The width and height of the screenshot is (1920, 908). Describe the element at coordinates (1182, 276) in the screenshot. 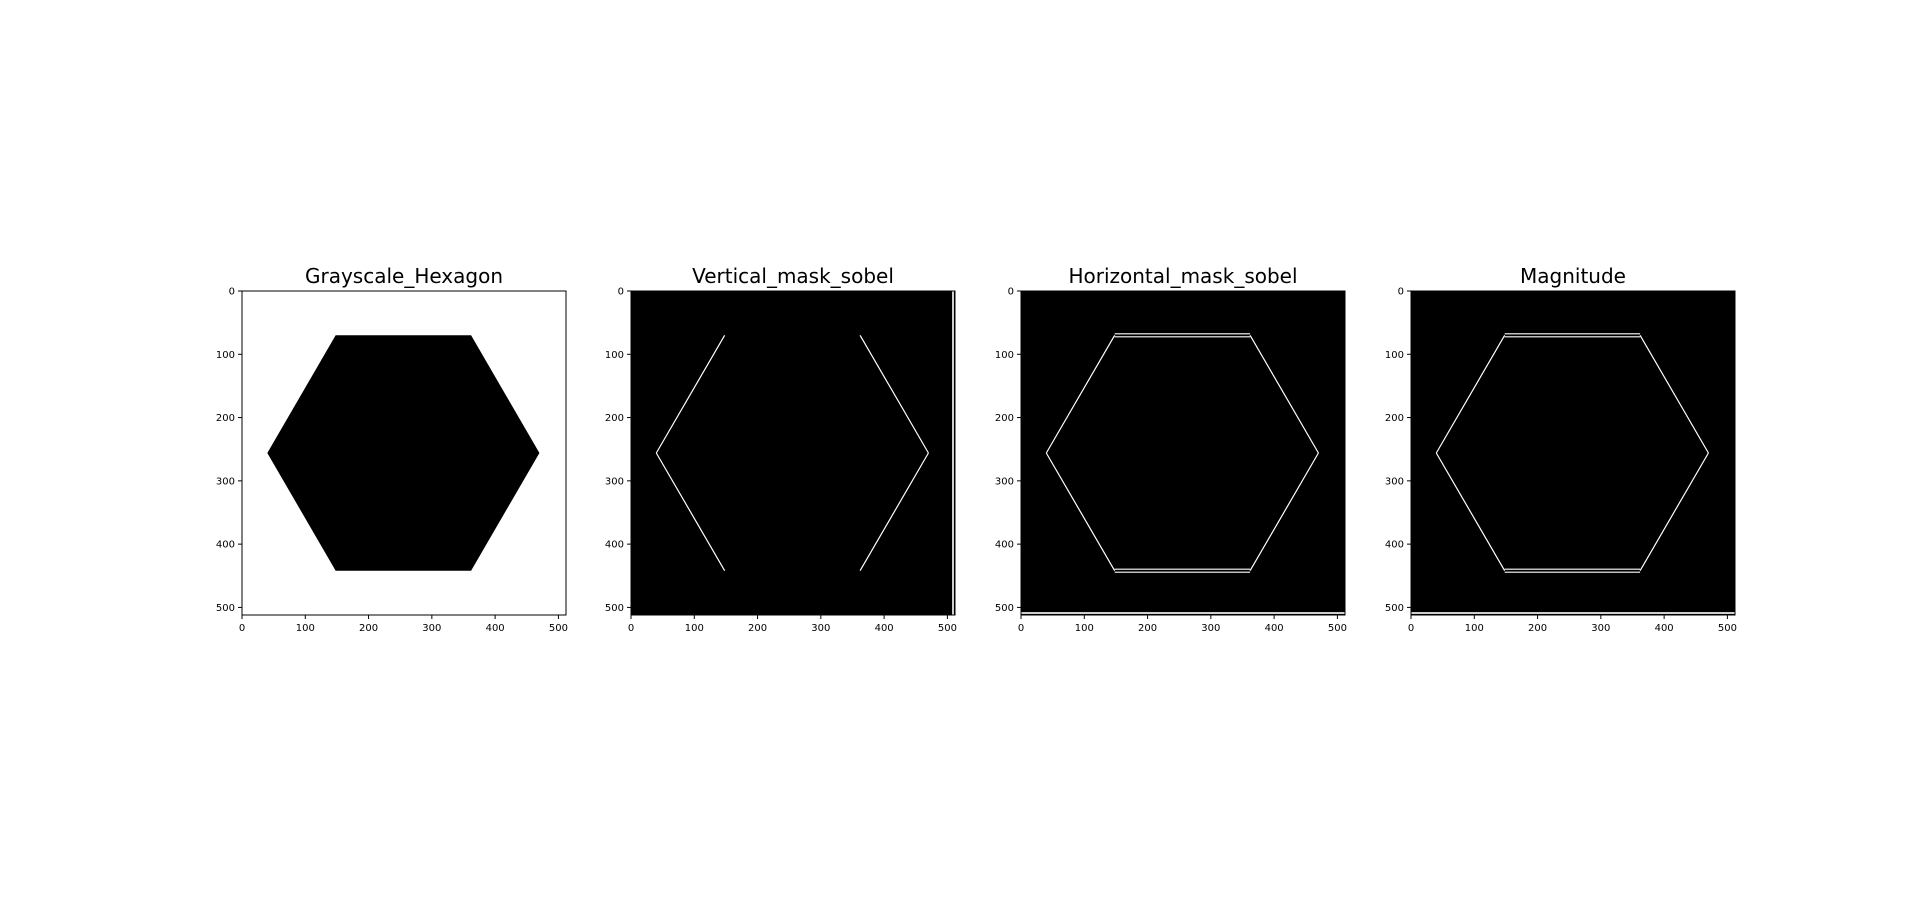

I see `panel-title: Horizontal_mask_sobel` at that location.